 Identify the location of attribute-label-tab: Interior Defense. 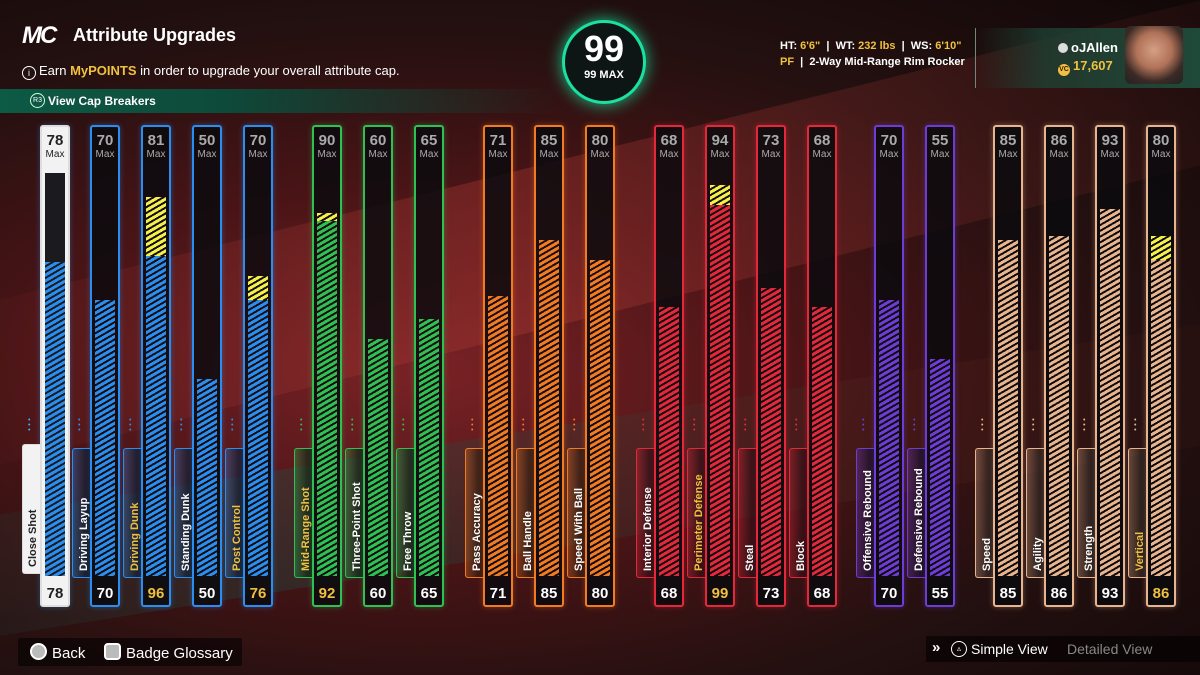
(646, 513).